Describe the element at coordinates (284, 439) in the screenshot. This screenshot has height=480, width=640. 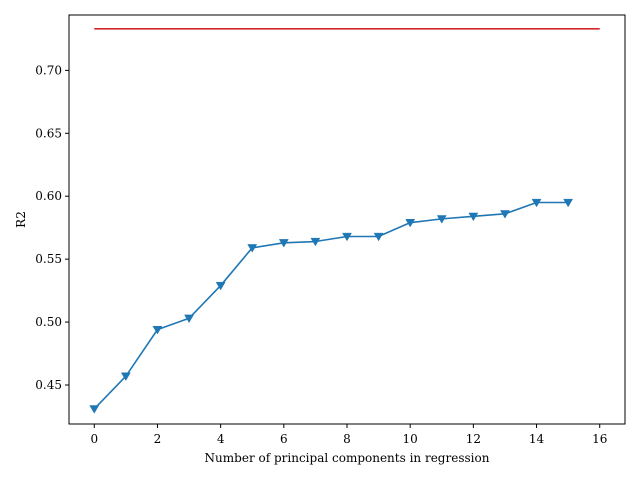
I see `x-tick-label: 6` at that location.